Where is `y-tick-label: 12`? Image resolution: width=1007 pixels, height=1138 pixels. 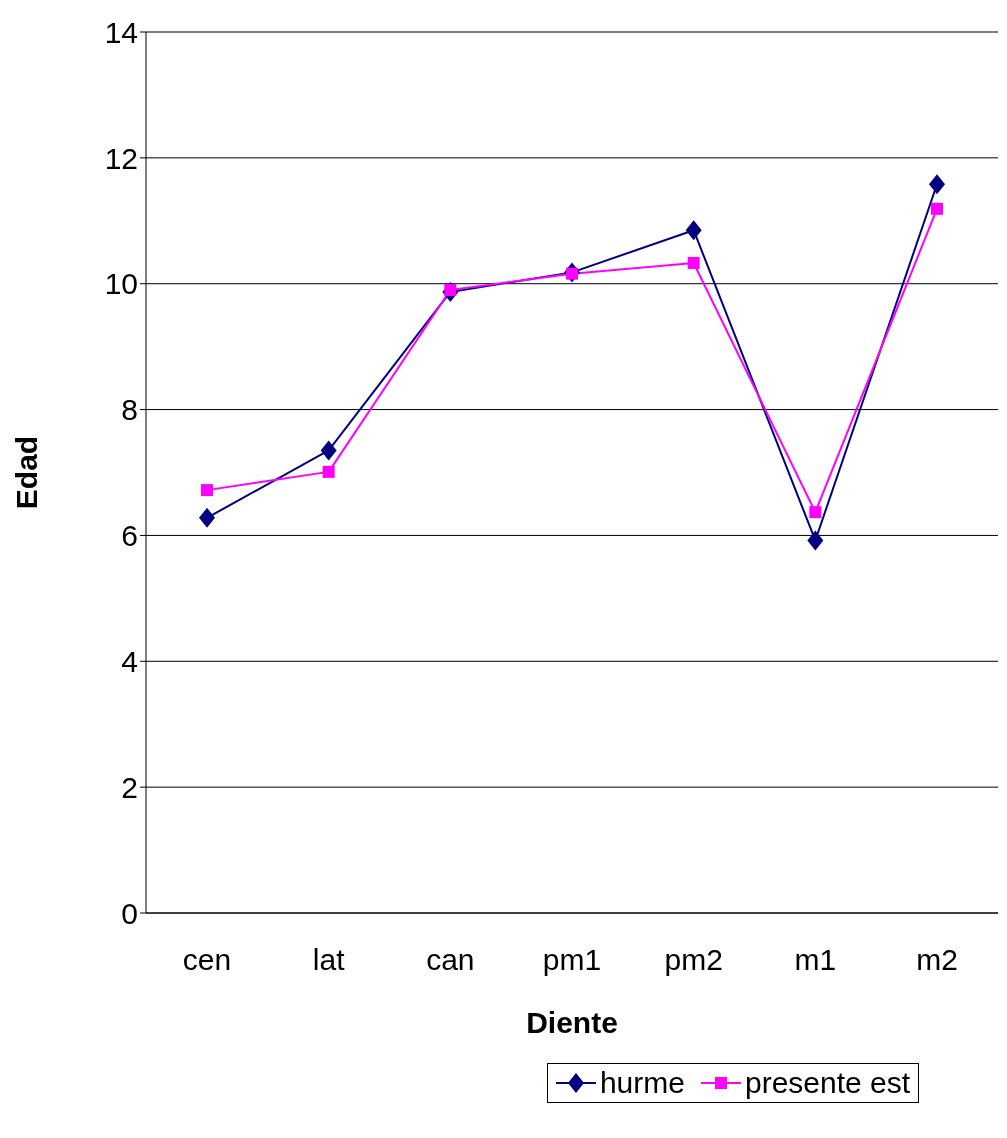 y-tick-label: 12 is located at coordinates (121, 158).